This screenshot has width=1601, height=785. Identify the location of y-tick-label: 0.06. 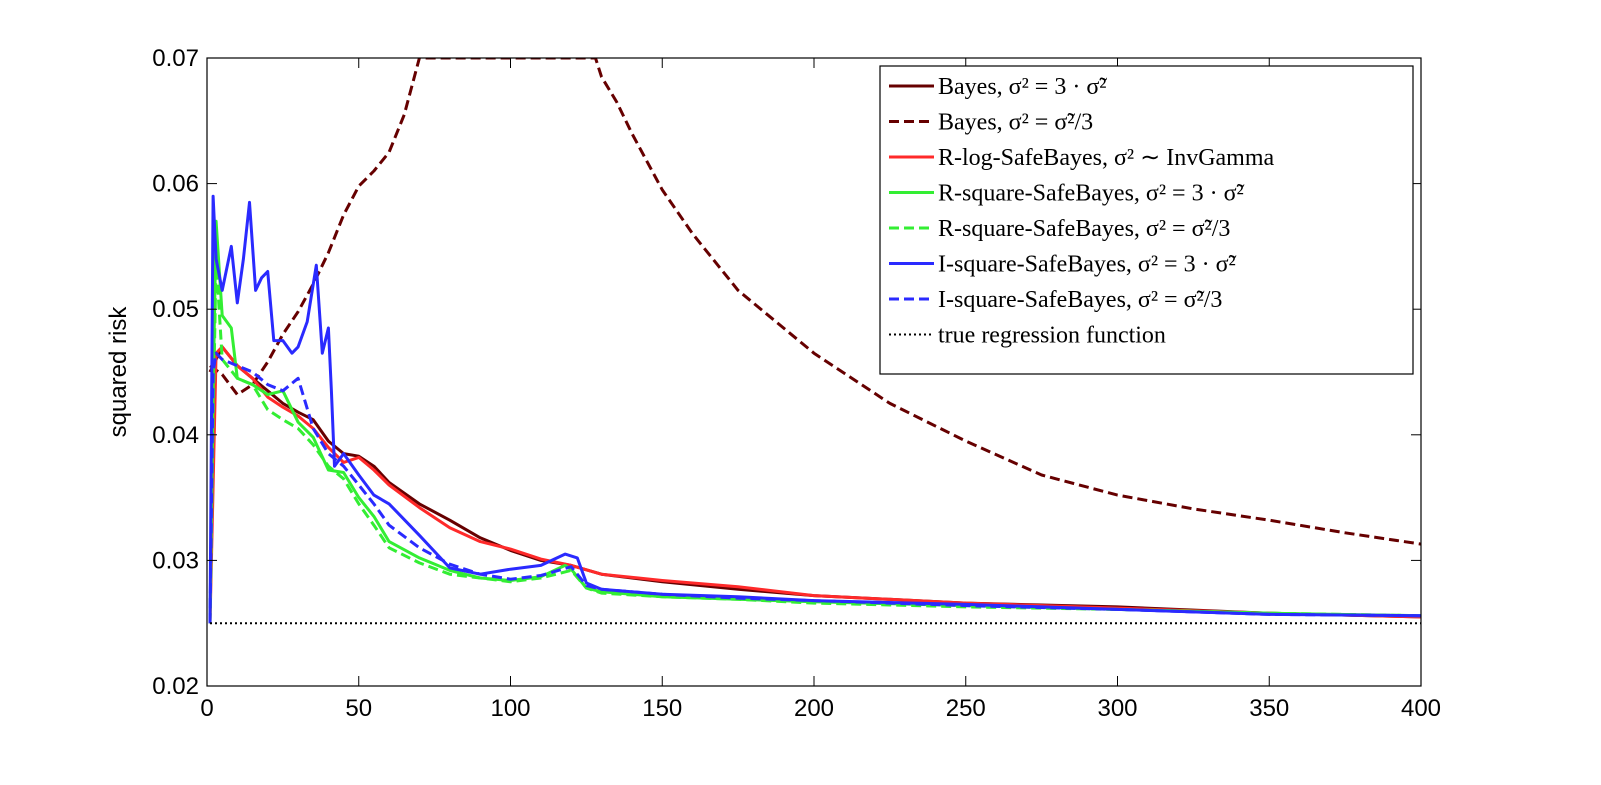
(175, 184).